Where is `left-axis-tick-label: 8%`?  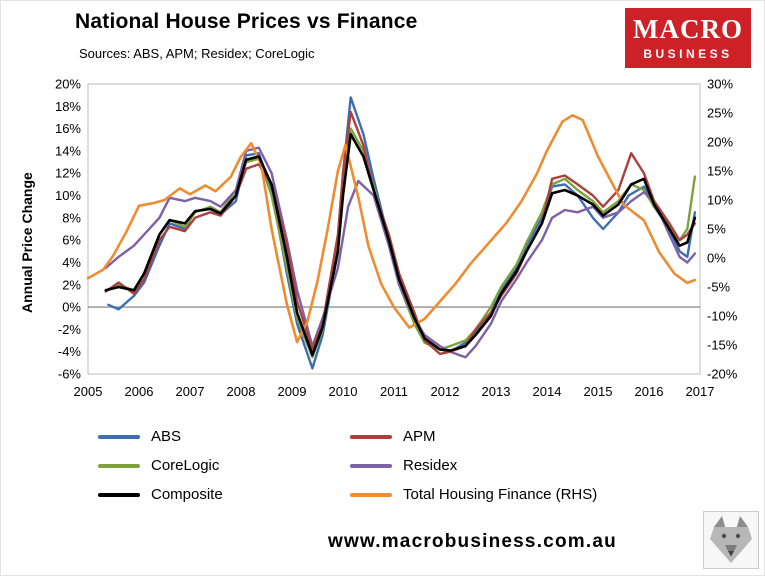 left-axis-tick-label: 8% is located at coordinates (71, 217).